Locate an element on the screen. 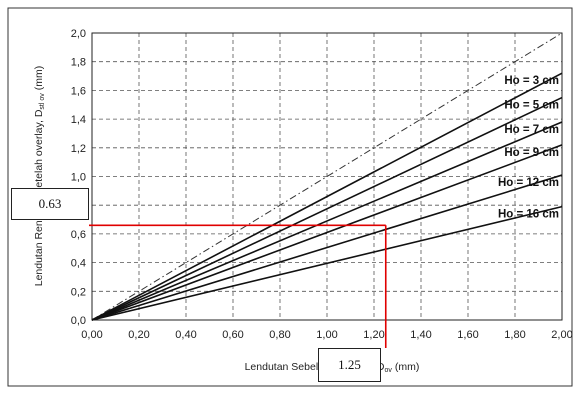 This screenshot has height=394, width=579. y-tick-label: 0,0 is located at coordinates (78, 321).